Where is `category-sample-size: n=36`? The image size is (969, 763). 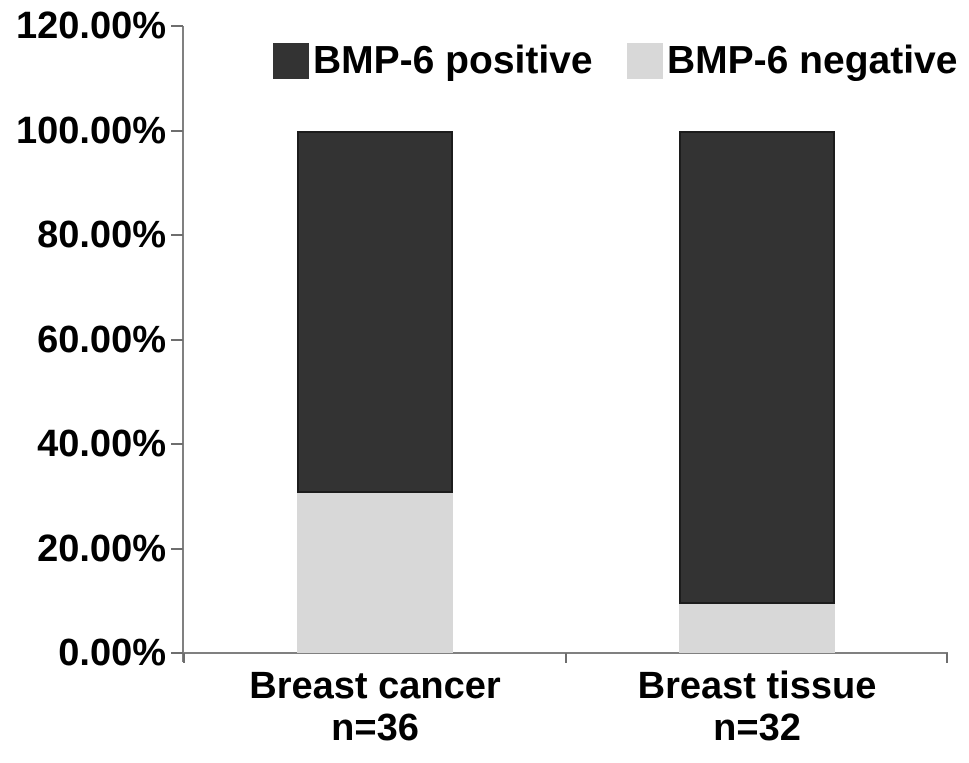 category-sample-size: n=36 is located at coordinates (375, 728).